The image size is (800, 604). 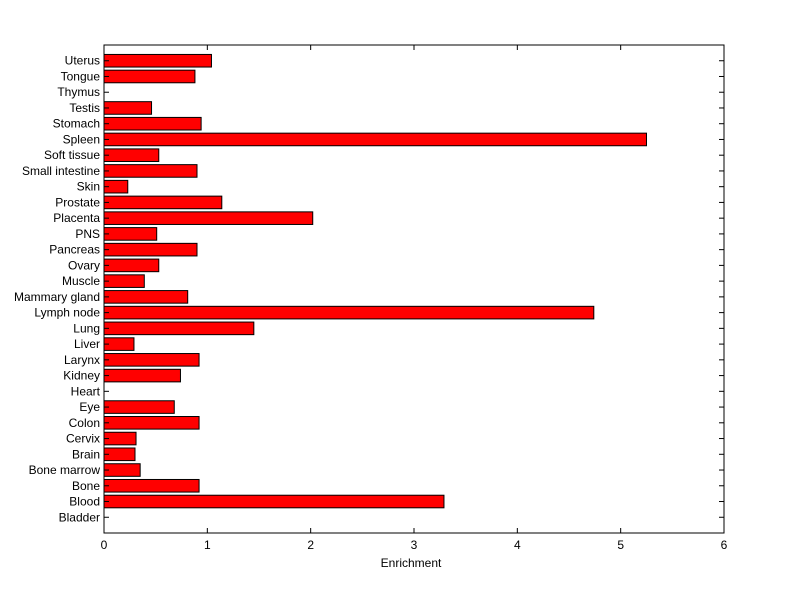 What do you see at coordinates (142, 375) in the screenshot?
I see `bar-kidney` at bounding box center [142, 375].